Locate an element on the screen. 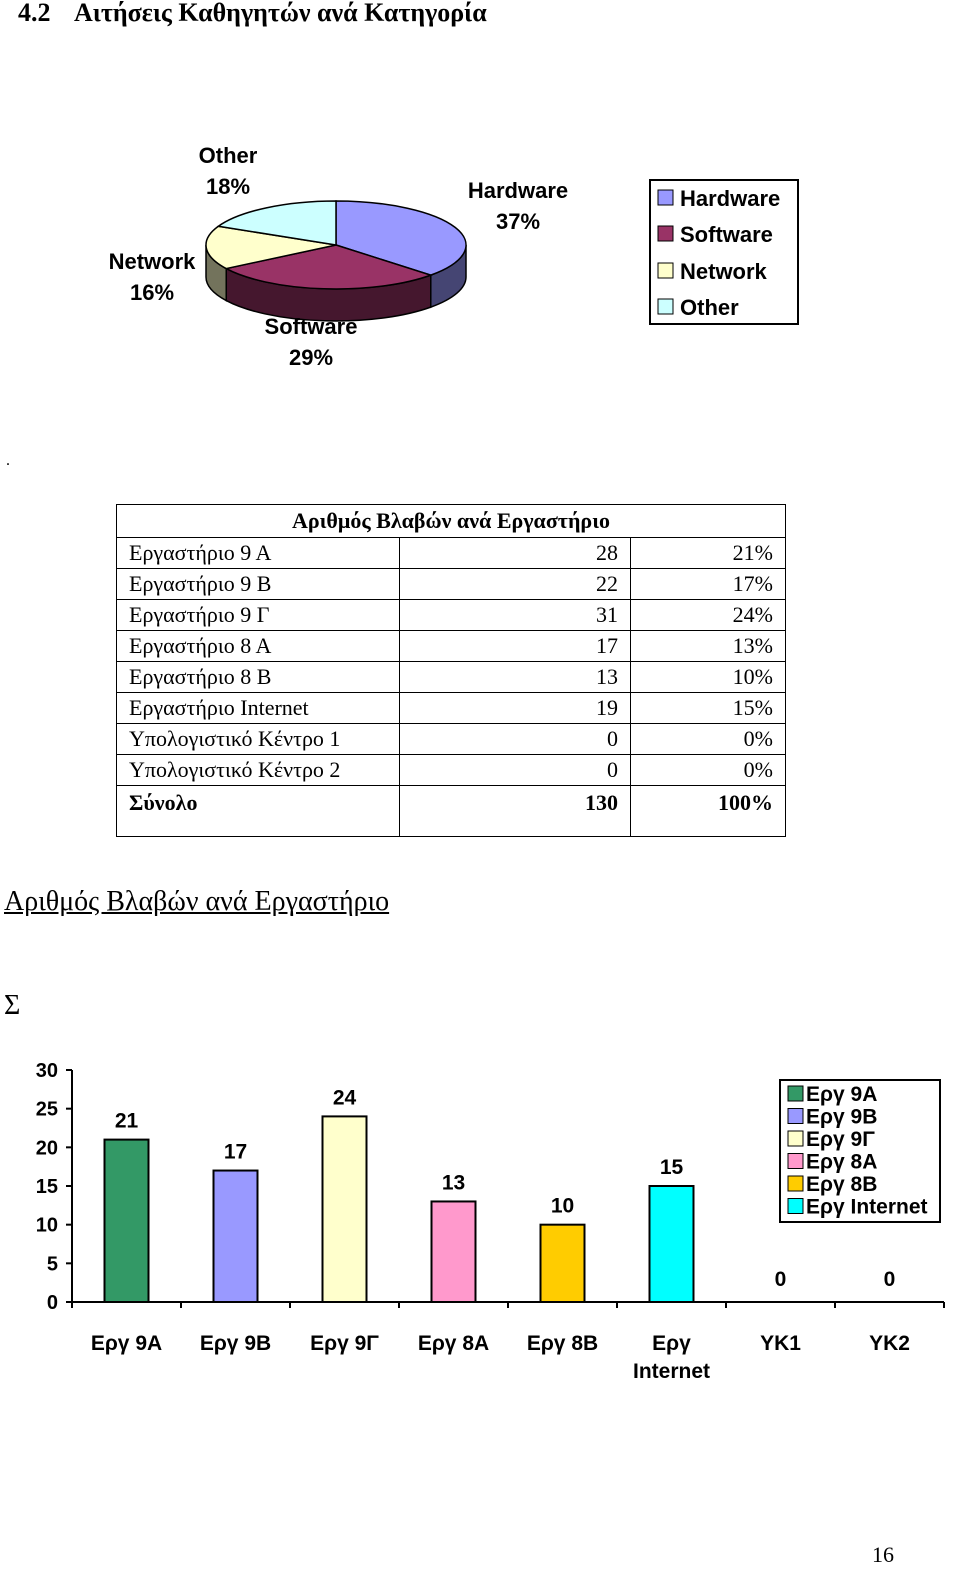 This screenshot has height=1586, width=960. x-tick-label: Internet is located at coordinates (671, 1371).